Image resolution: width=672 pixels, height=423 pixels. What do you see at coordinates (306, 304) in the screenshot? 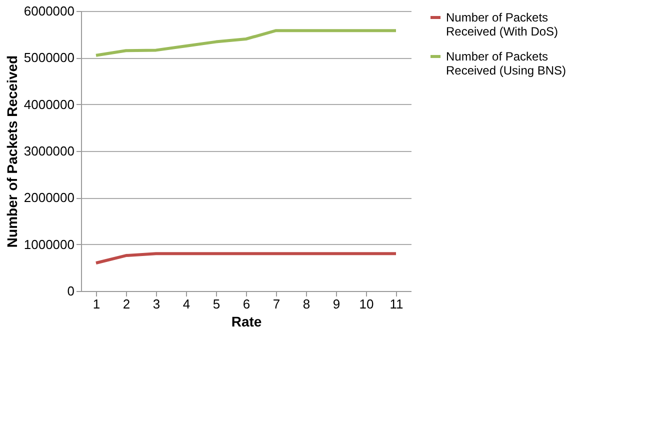
I see `x-tick-label: 8` at bounding box center [306, 304].